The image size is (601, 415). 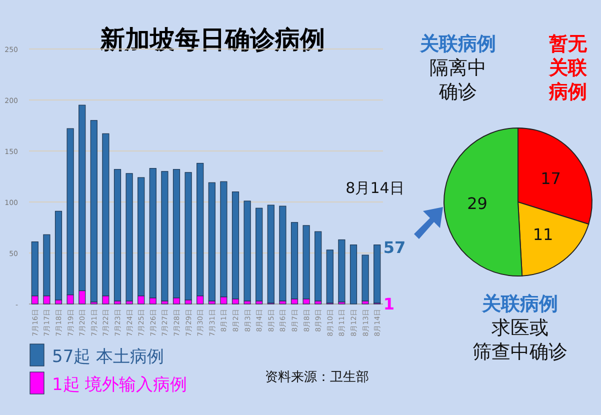 What do you see at coordinates (520, 328) in the screenshot?
I see `slice-label: 关联病例求医或筛查中确诊` at bounding box center [520, 328].